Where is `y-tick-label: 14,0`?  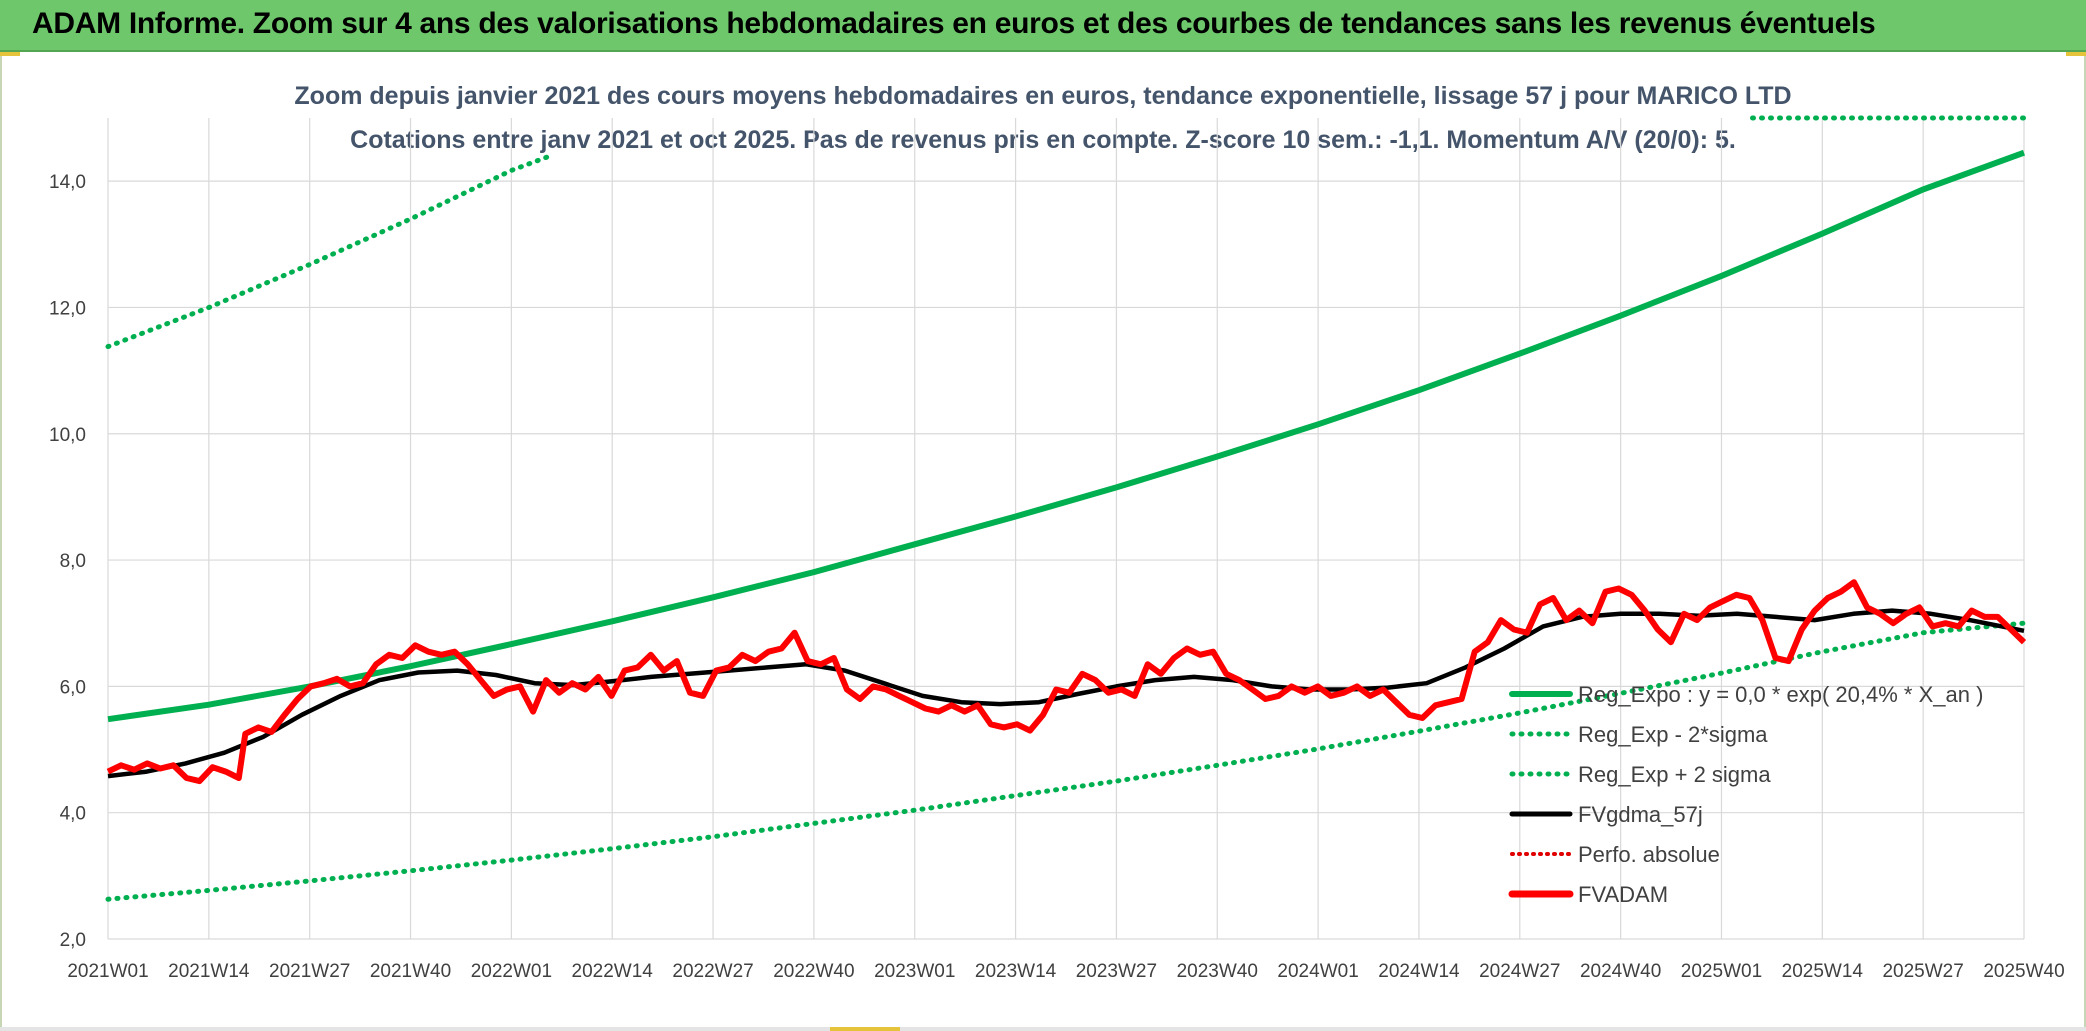
y-tick-label: 14,0 is located at coordinates (67, 182).